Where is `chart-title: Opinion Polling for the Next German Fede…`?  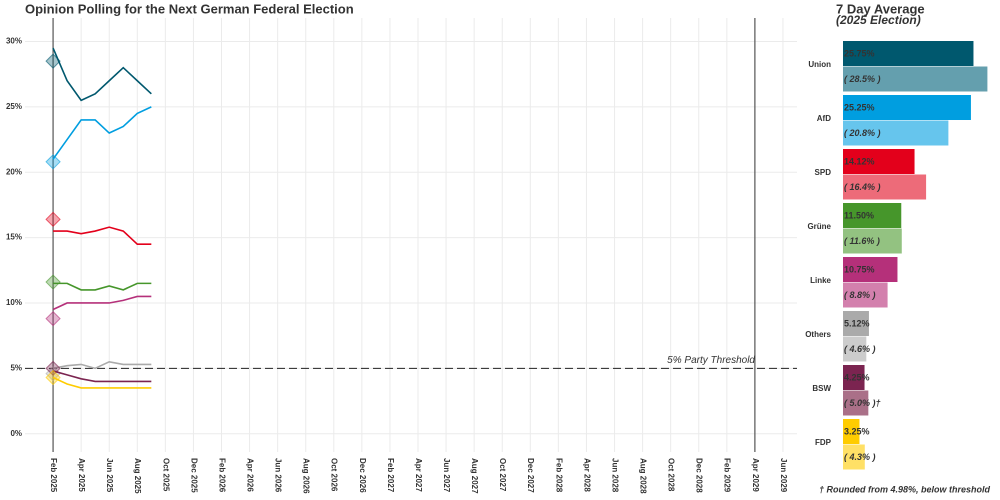
chart-title: Opinion Polling for the Next German Fede… is located at coordinates (189, 8).